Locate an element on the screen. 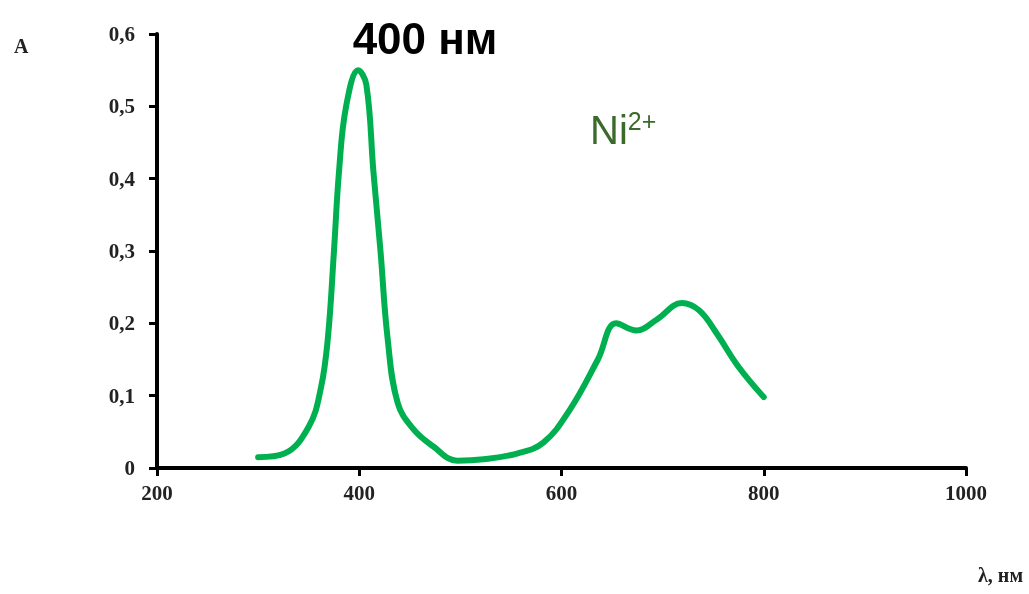 The image size is (1029, 594). annotation: 400 нм is located at coordinates (425, 38).